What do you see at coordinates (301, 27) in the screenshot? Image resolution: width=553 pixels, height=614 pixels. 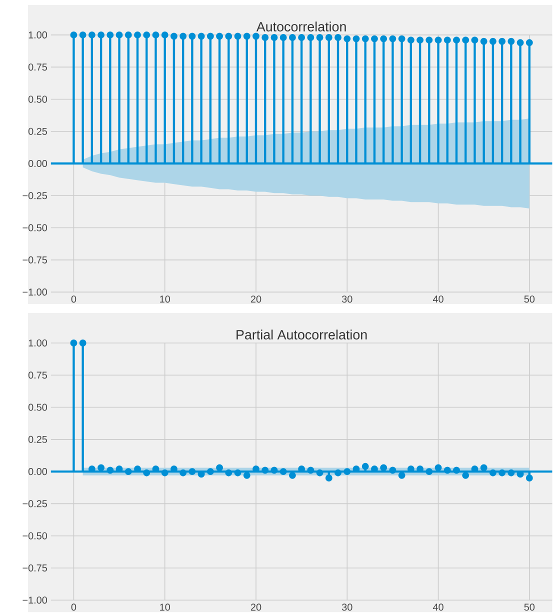 I see `chart-title: Autocorrelation` at bounding box center [301, 27].